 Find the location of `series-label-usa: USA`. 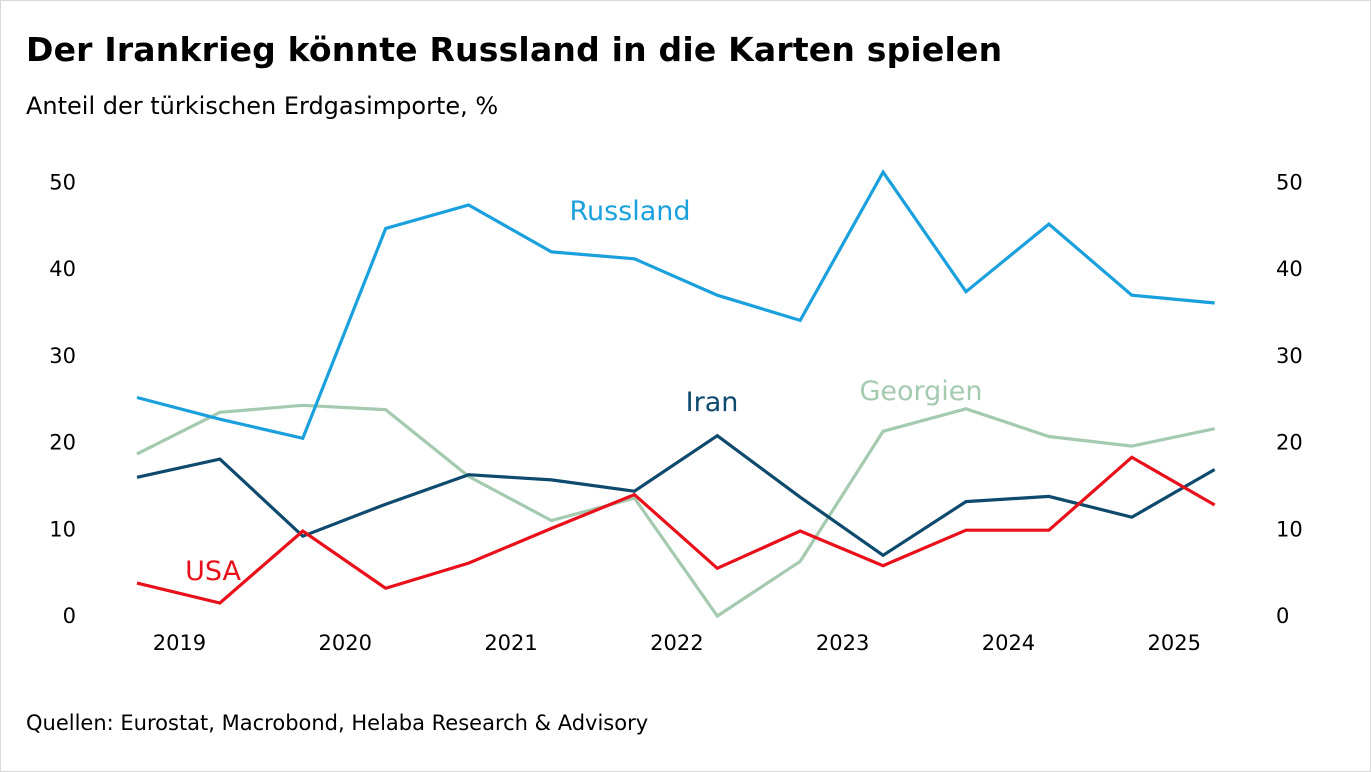

series-label-usa: USA is located at coordinates (213, 571).